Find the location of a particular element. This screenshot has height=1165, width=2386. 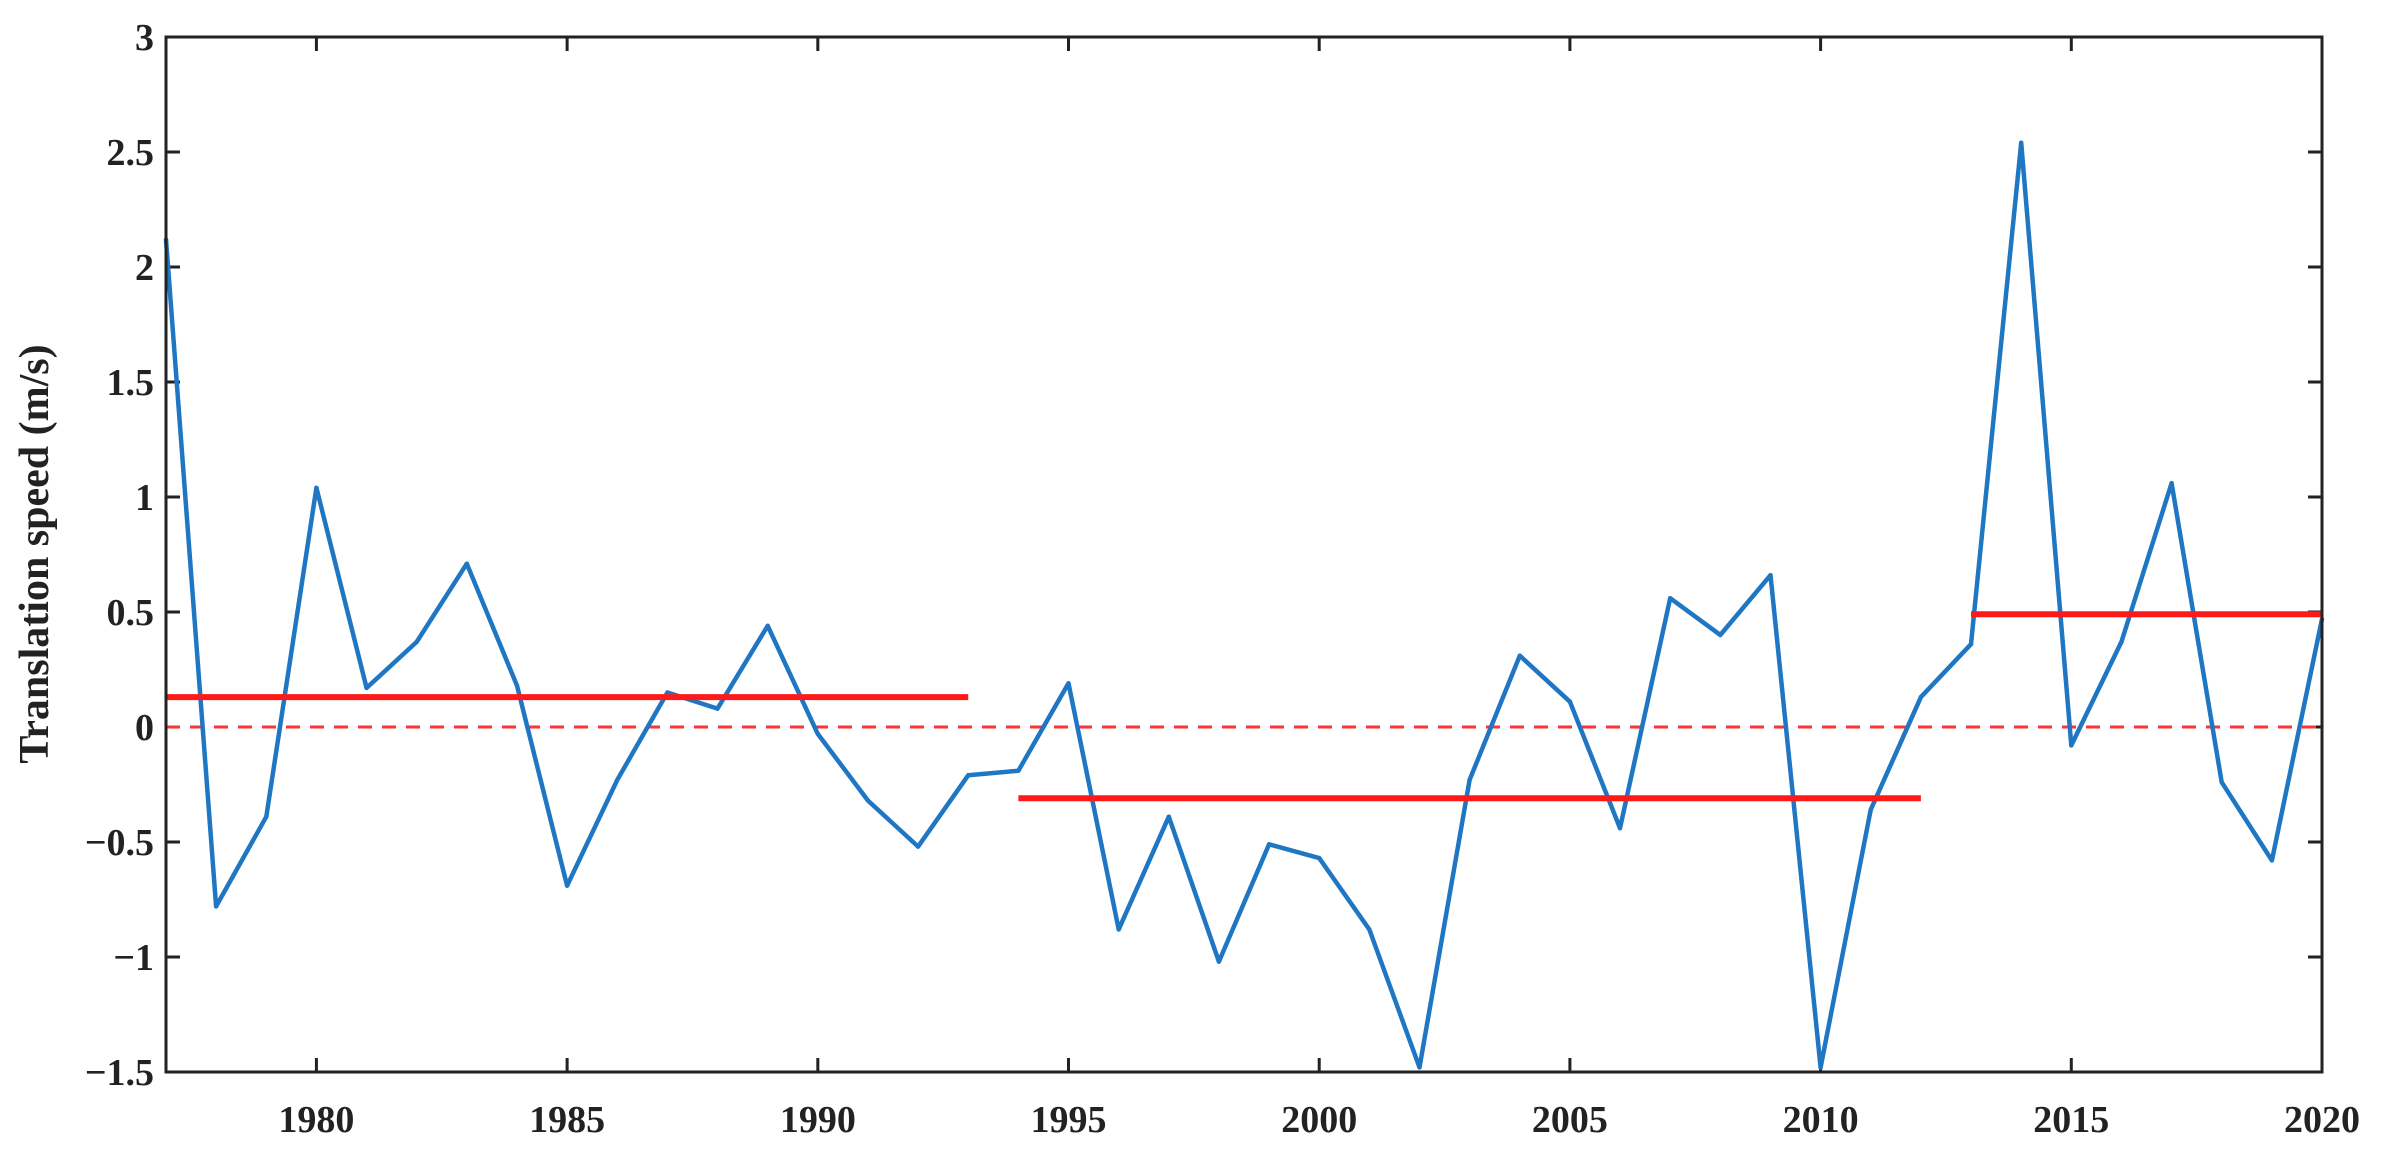

y-tick-label: 2 is located at coordinates (144, 268).